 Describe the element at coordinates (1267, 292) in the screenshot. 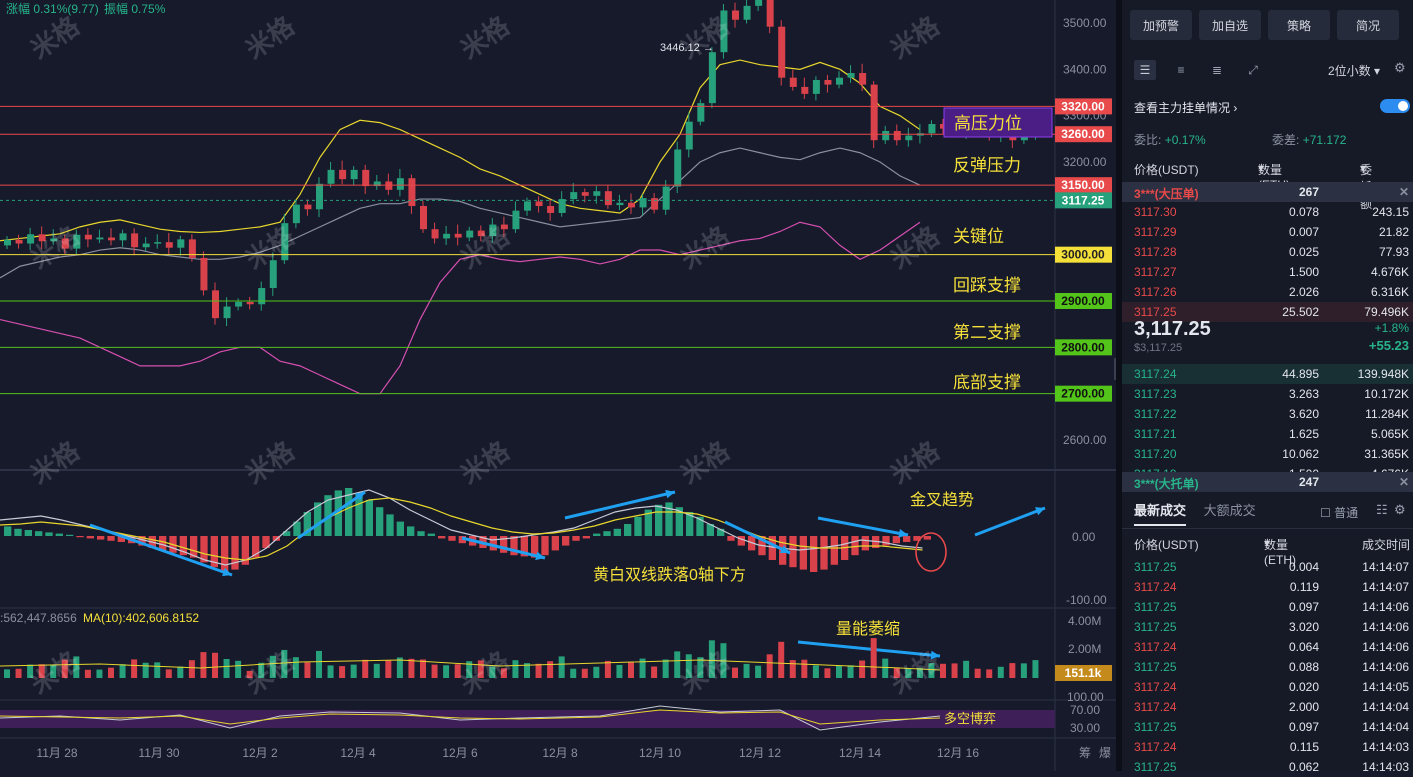

I see `ask-row: 3117.26 2.026 6.316K` at that location.